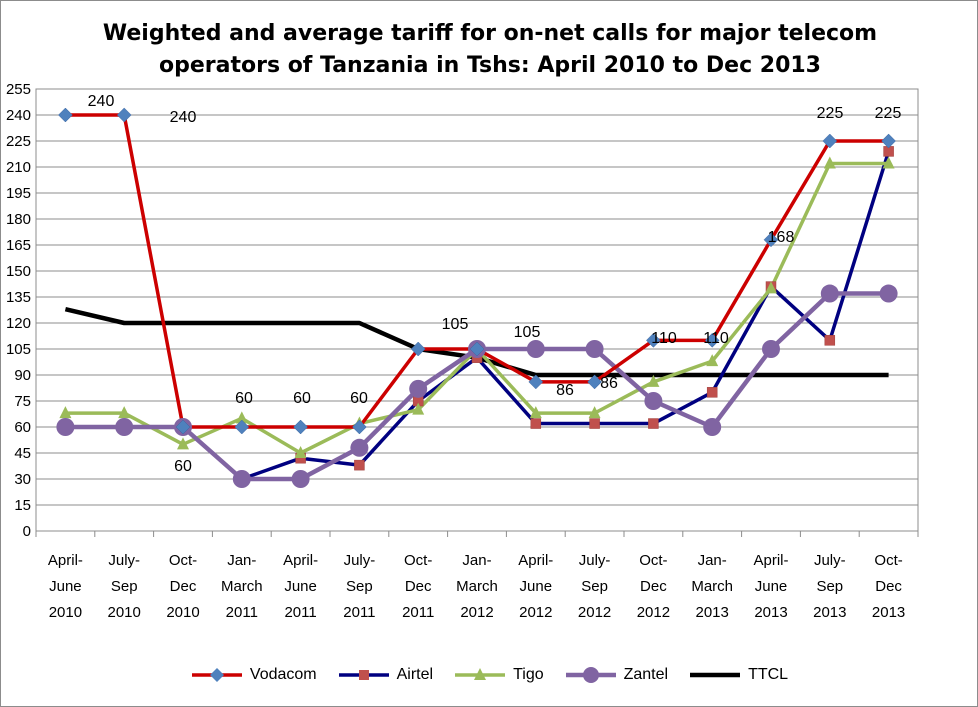  I want to click on x-tick-label: Jan- March 2011, so click(242, 586).